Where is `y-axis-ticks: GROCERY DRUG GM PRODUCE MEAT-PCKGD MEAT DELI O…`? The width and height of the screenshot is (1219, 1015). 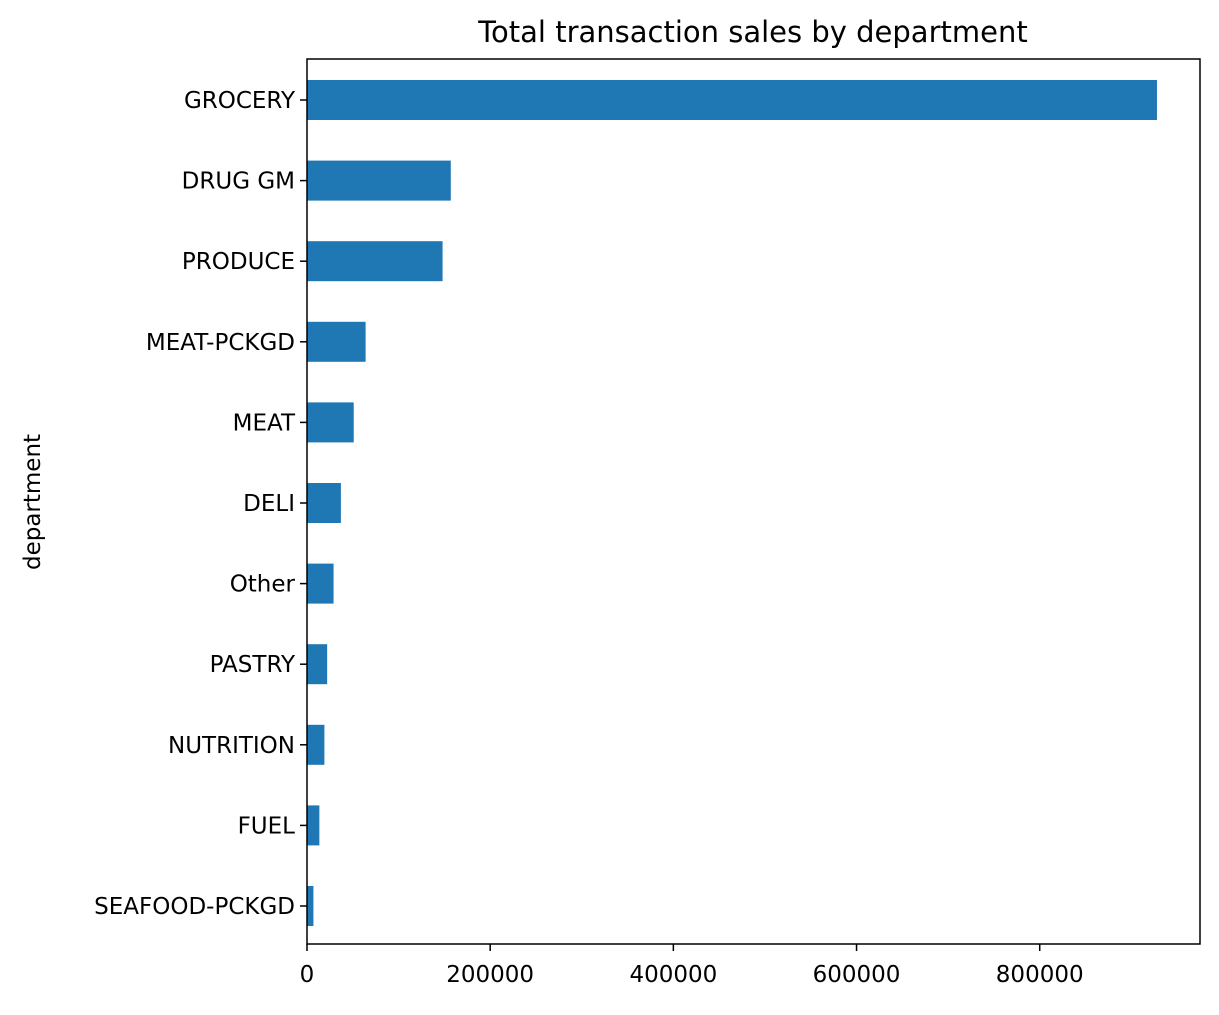
y-axis-ticks: GROCERY DRUG GM PRODUCE MEAT-PCKGD MEAT DELI O… is located at coordinates (200, 504).